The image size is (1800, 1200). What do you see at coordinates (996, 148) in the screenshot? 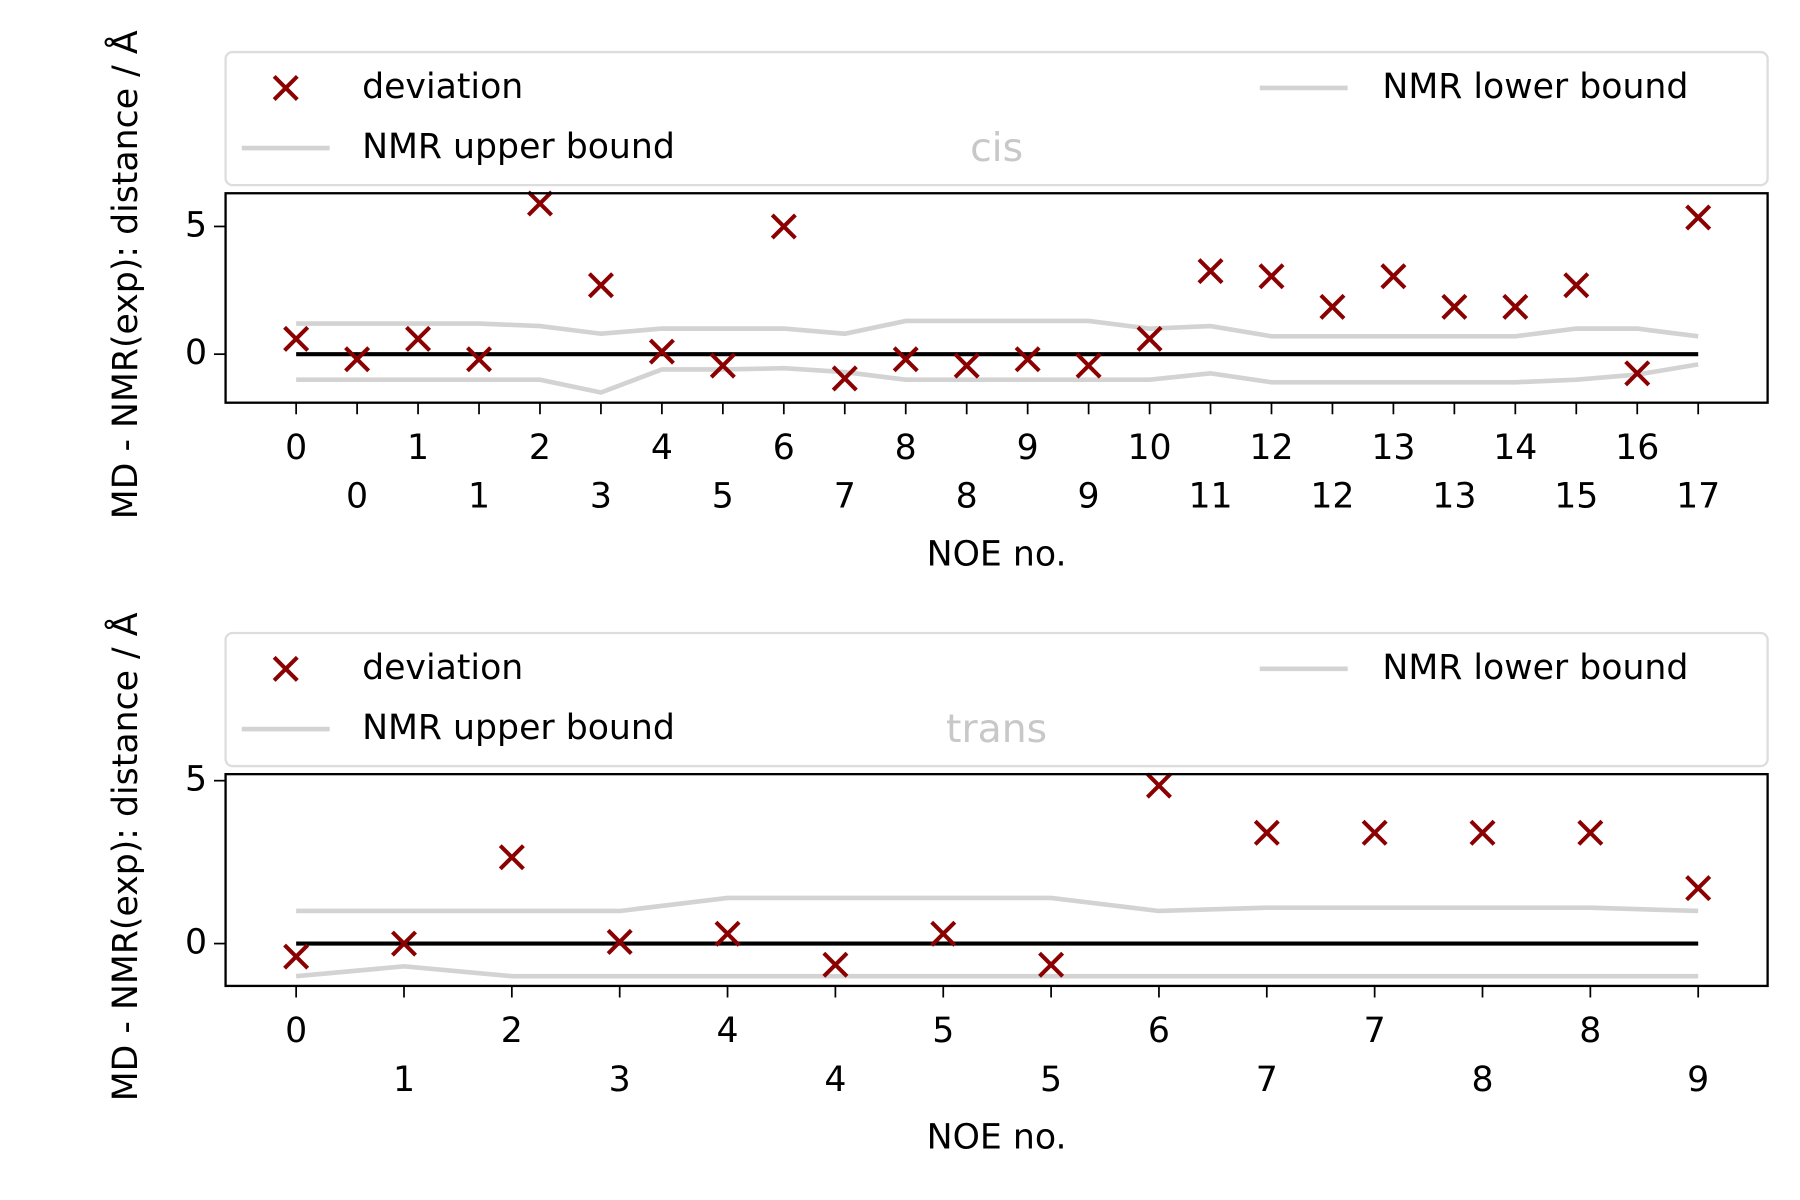
I see `chart-title: cis` at bounding box center [996, 148].